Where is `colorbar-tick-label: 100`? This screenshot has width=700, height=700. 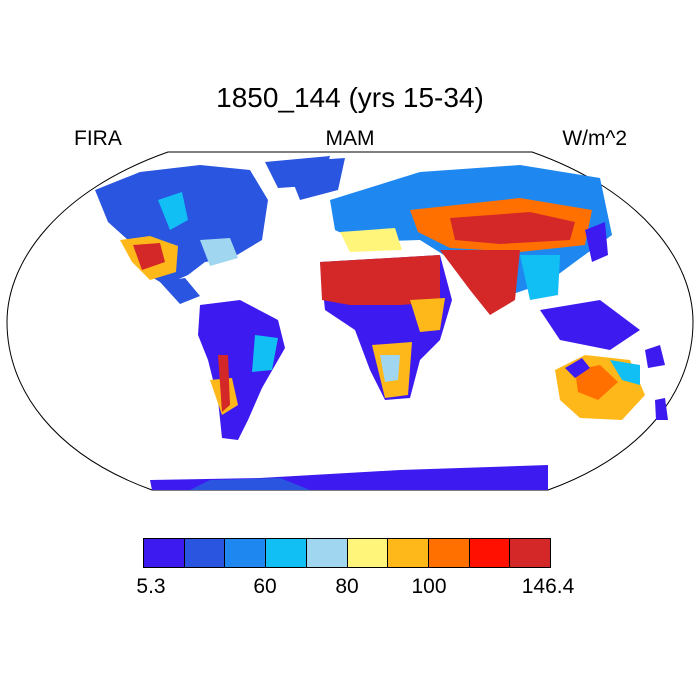 colorbar-tick-label: 100 is located at coordinates (429, 586).